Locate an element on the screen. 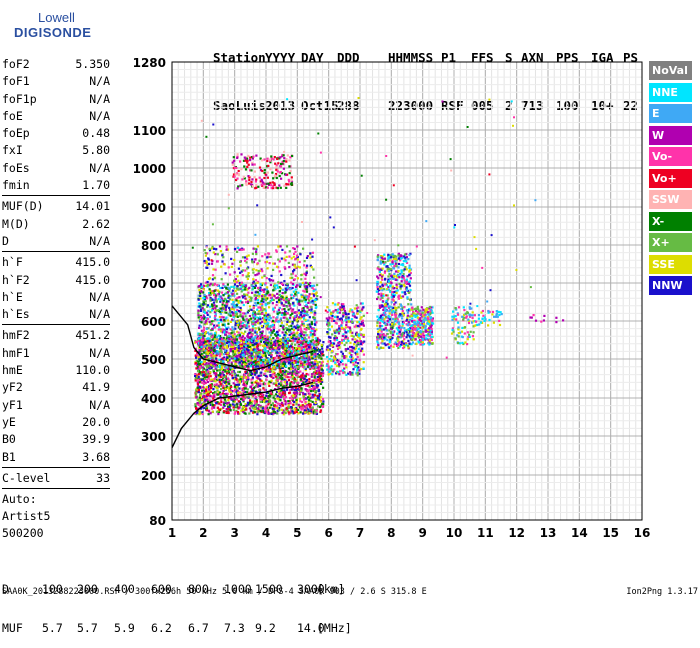 This screenshot has height=648, width=700. y-tick-label: 600 is located at coordinates (153, 322).